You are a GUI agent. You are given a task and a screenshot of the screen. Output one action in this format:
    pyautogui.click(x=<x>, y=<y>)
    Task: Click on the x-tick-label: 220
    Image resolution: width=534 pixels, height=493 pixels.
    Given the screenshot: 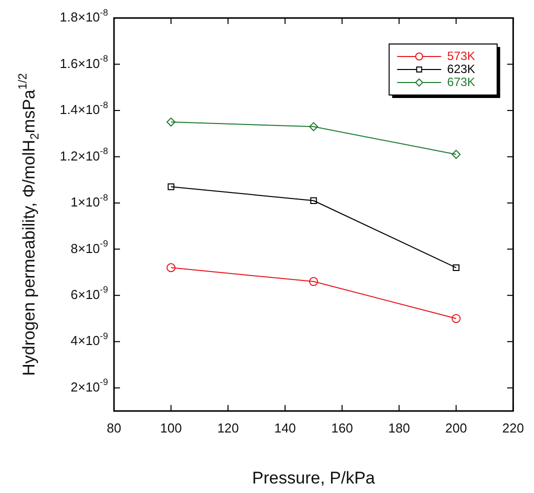 What is the action you would take?
    pyautogui.click(x=513, y=428)
    